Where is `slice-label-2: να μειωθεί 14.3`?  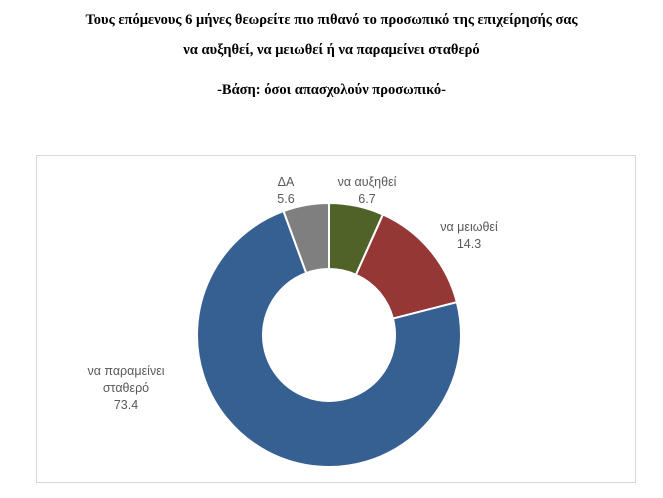 slice-label-2: να μειωθεί 14.3 is located at coordinates (469, 235).